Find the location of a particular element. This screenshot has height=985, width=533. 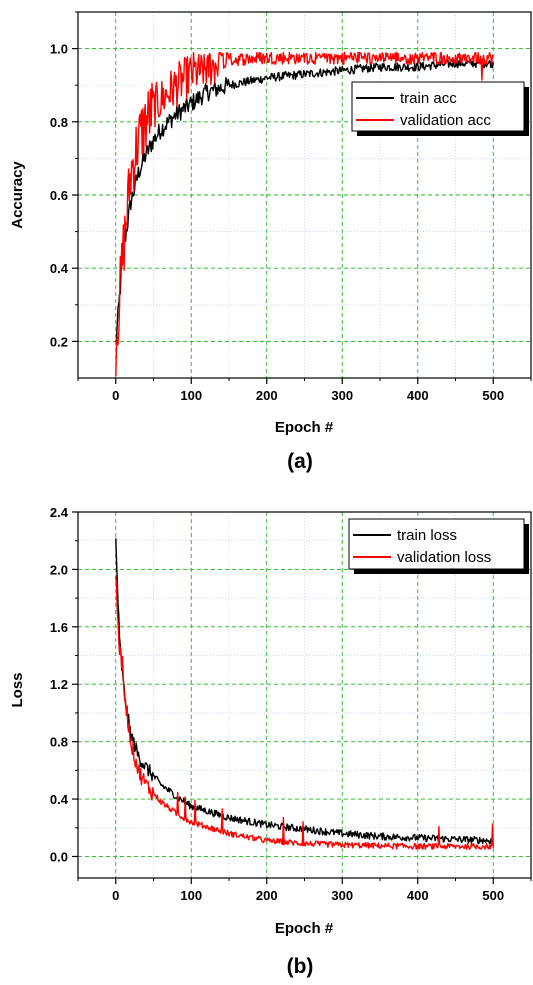

loss-x-tick-label: 300 is located at coordinates (342, 895).